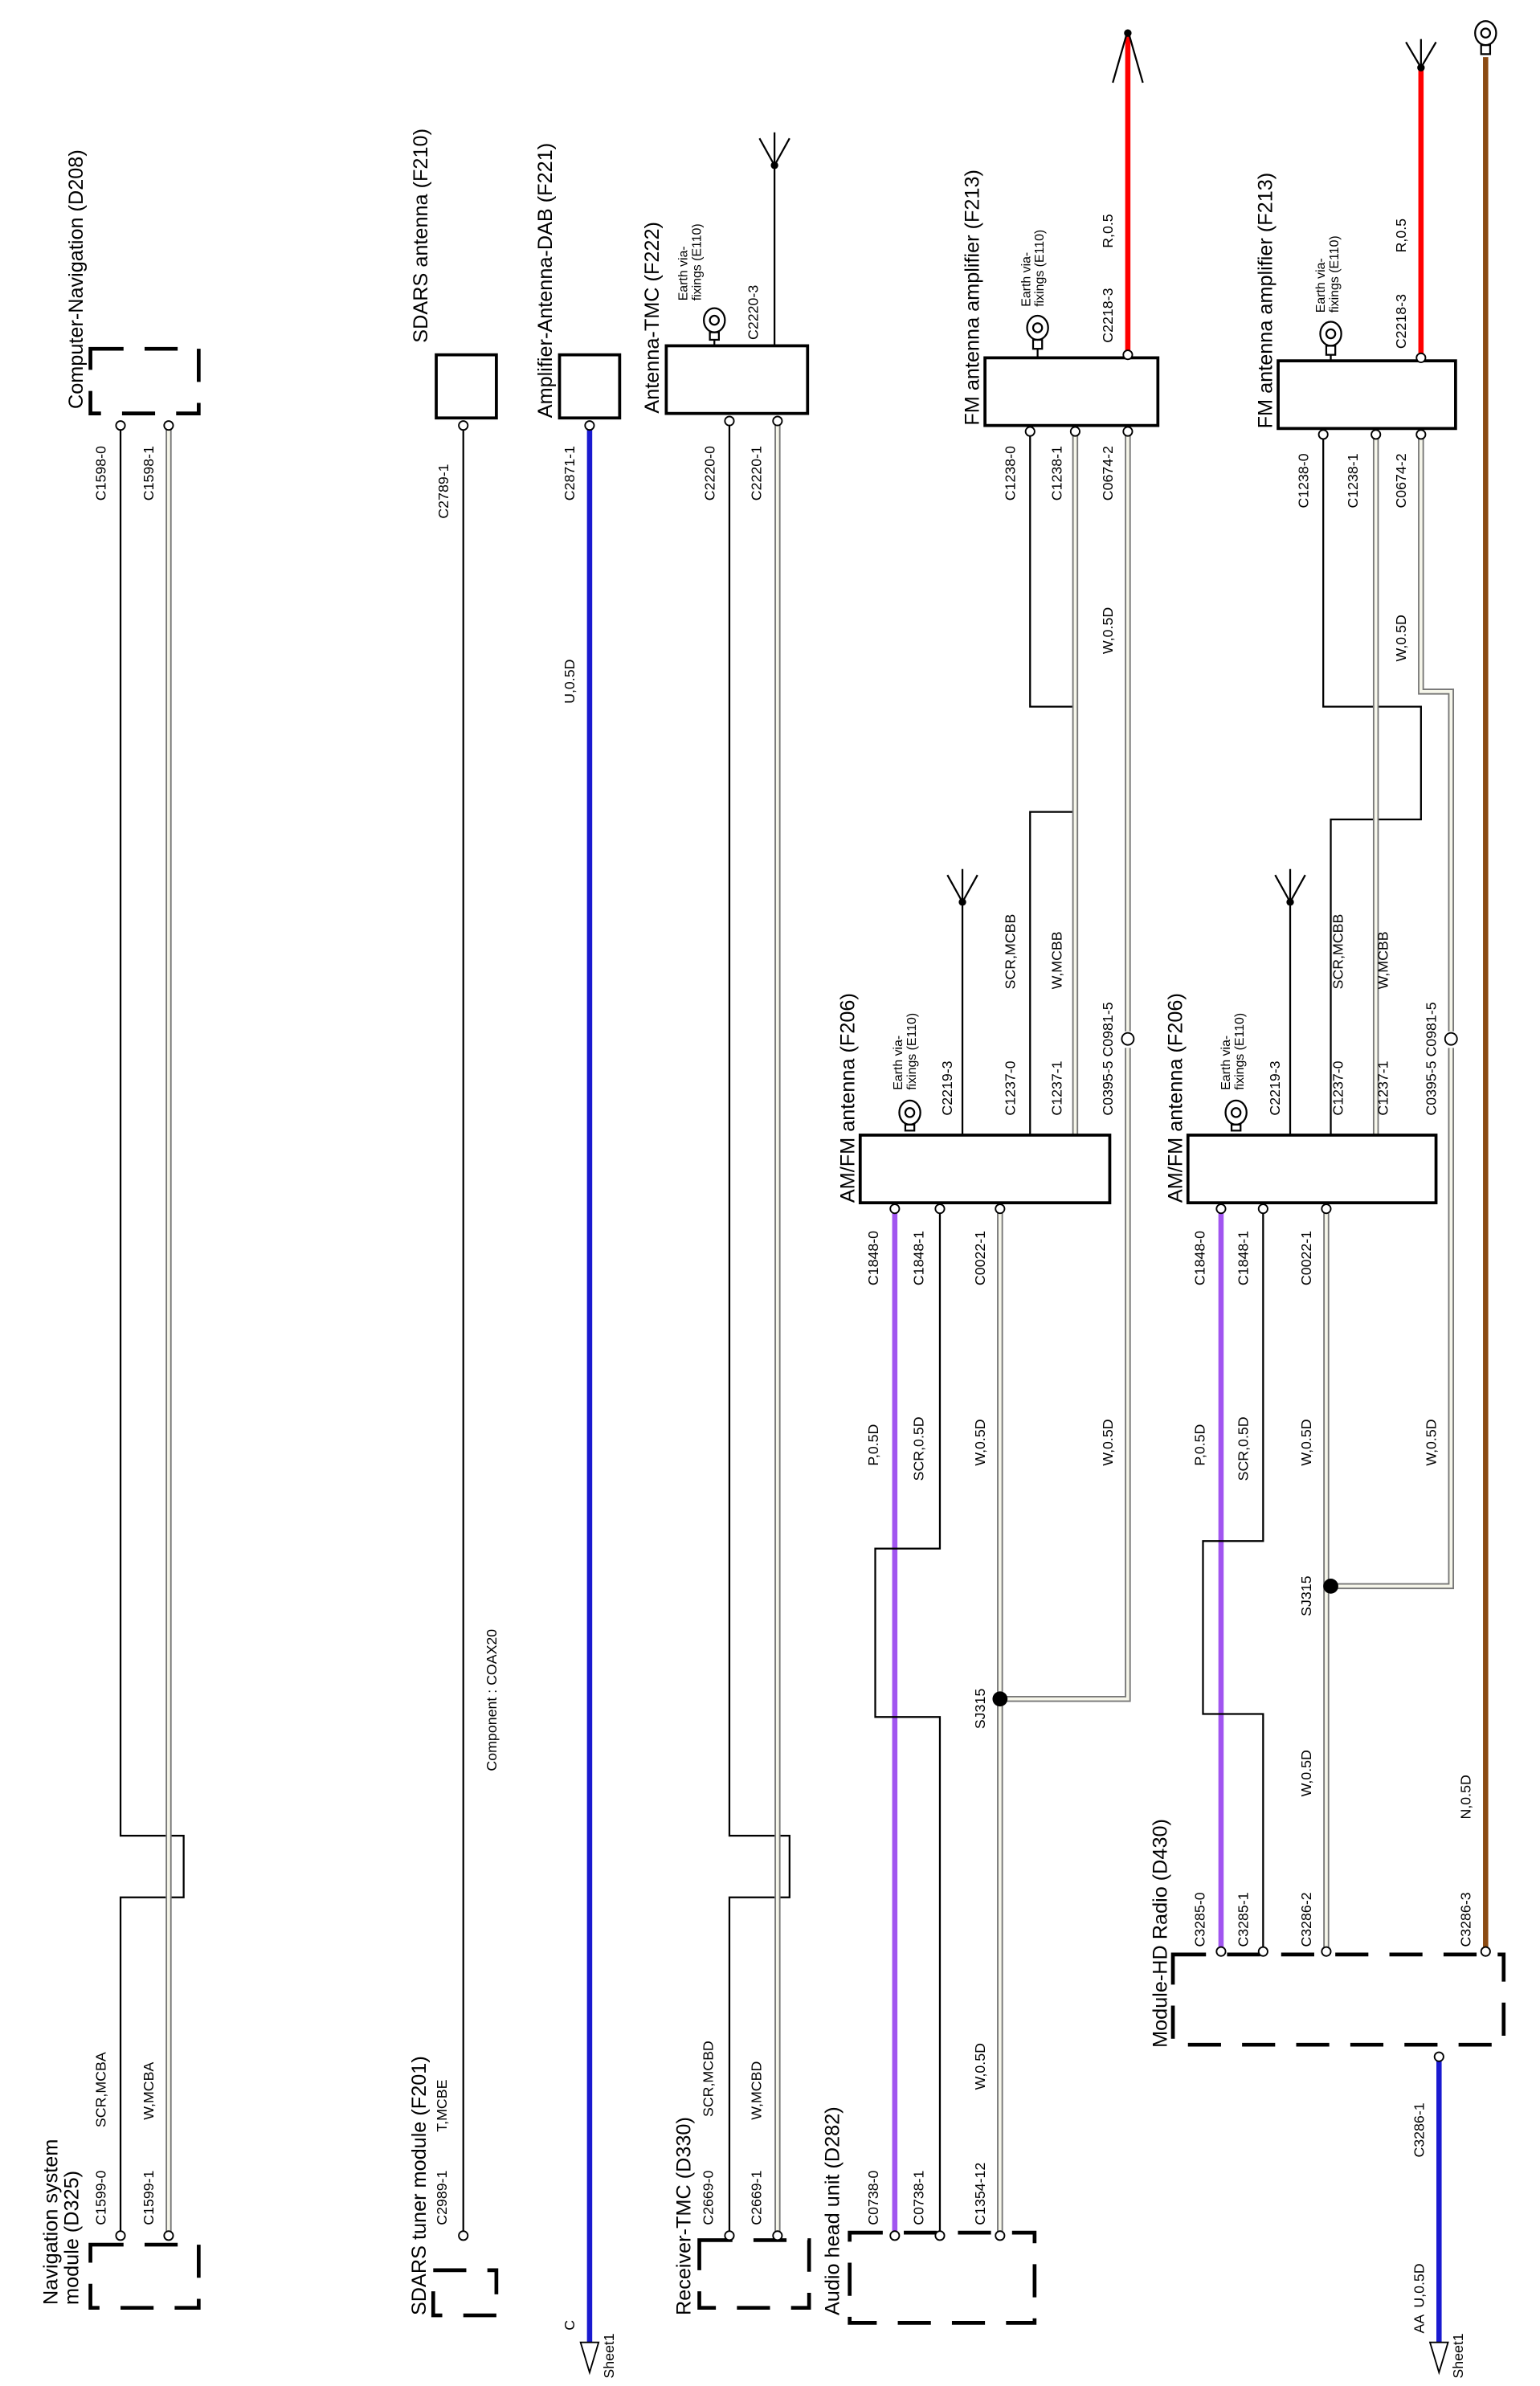 This screenshot has height=2386, width=1540. I want to click on offpage-arrow-aa, so click(1438, 2358).